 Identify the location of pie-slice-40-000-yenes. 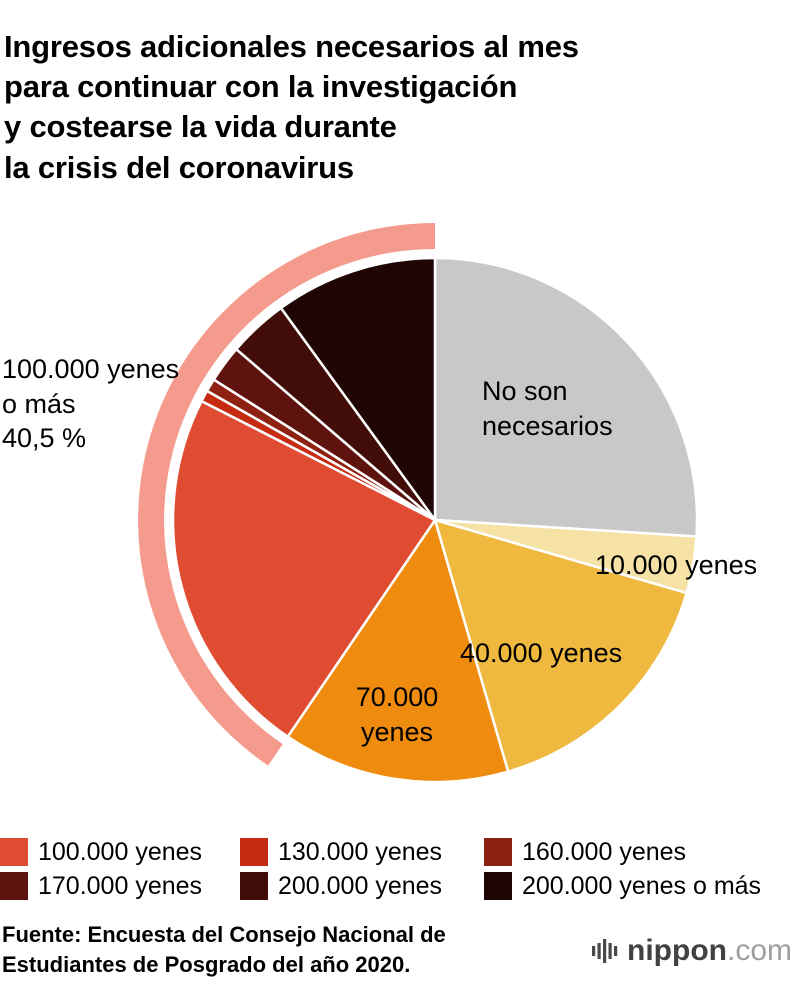
(561, 646).